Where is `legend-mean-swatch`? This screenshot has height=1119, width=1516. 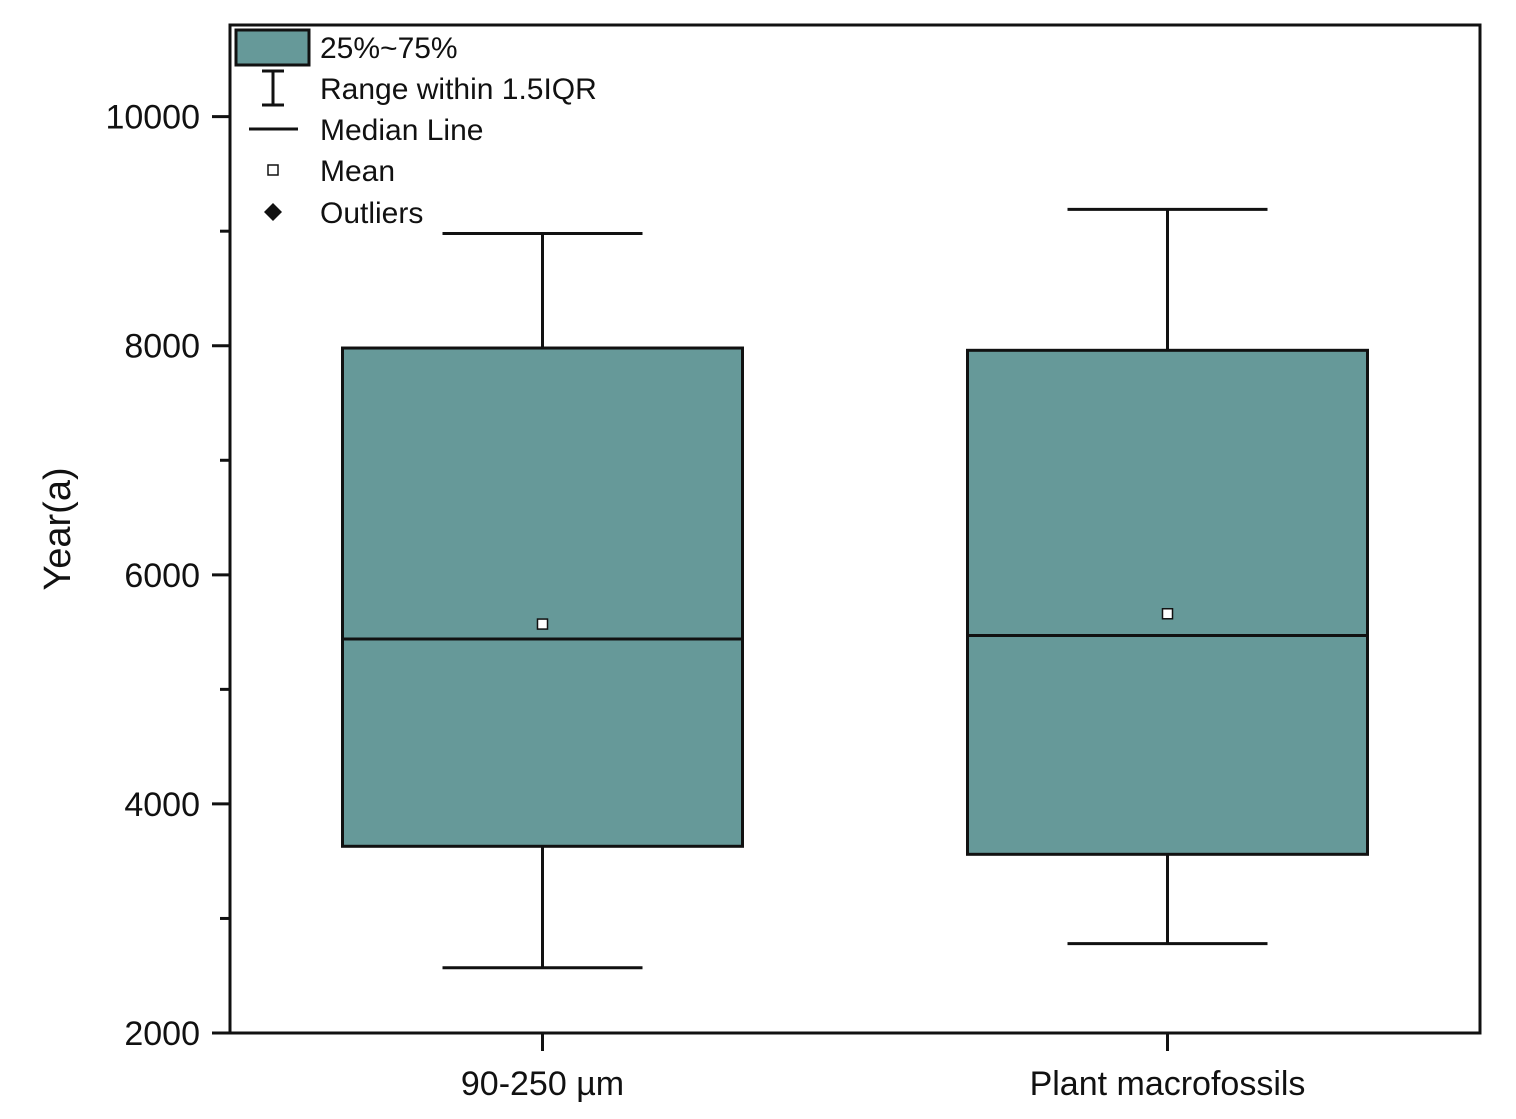 legend-mean-swatch is located at coordinates (273, 170).